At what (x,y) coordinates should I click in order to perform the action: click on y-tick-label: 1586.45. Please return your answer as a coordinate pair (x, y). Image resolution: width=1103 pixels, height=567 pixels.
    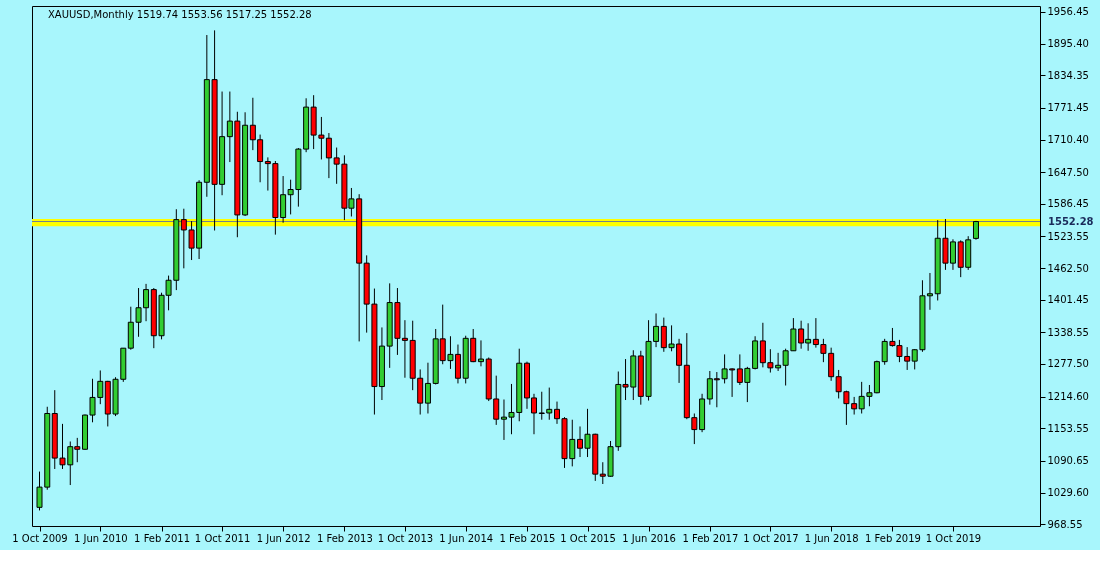
    Looking at the image, I should click on (1068, 204).